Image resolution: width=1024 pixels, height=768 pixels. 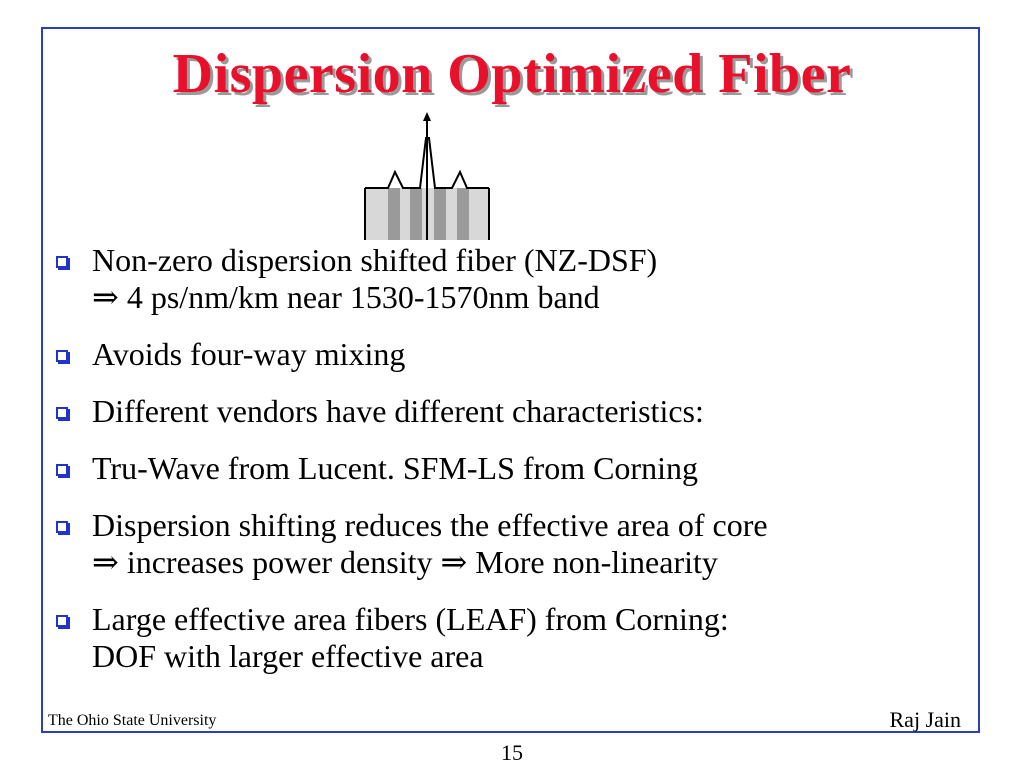 What do you see at coordinates (249, 354) in the screenshot?
I see `bullet-text: Avoids four-way mixing` at bounding box center [249, 354].